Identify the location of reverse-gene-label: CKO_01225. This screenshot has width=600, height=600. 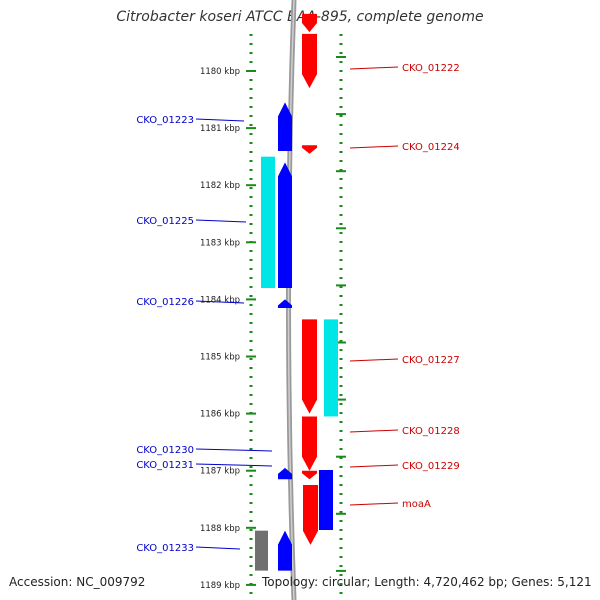
(165, 221).